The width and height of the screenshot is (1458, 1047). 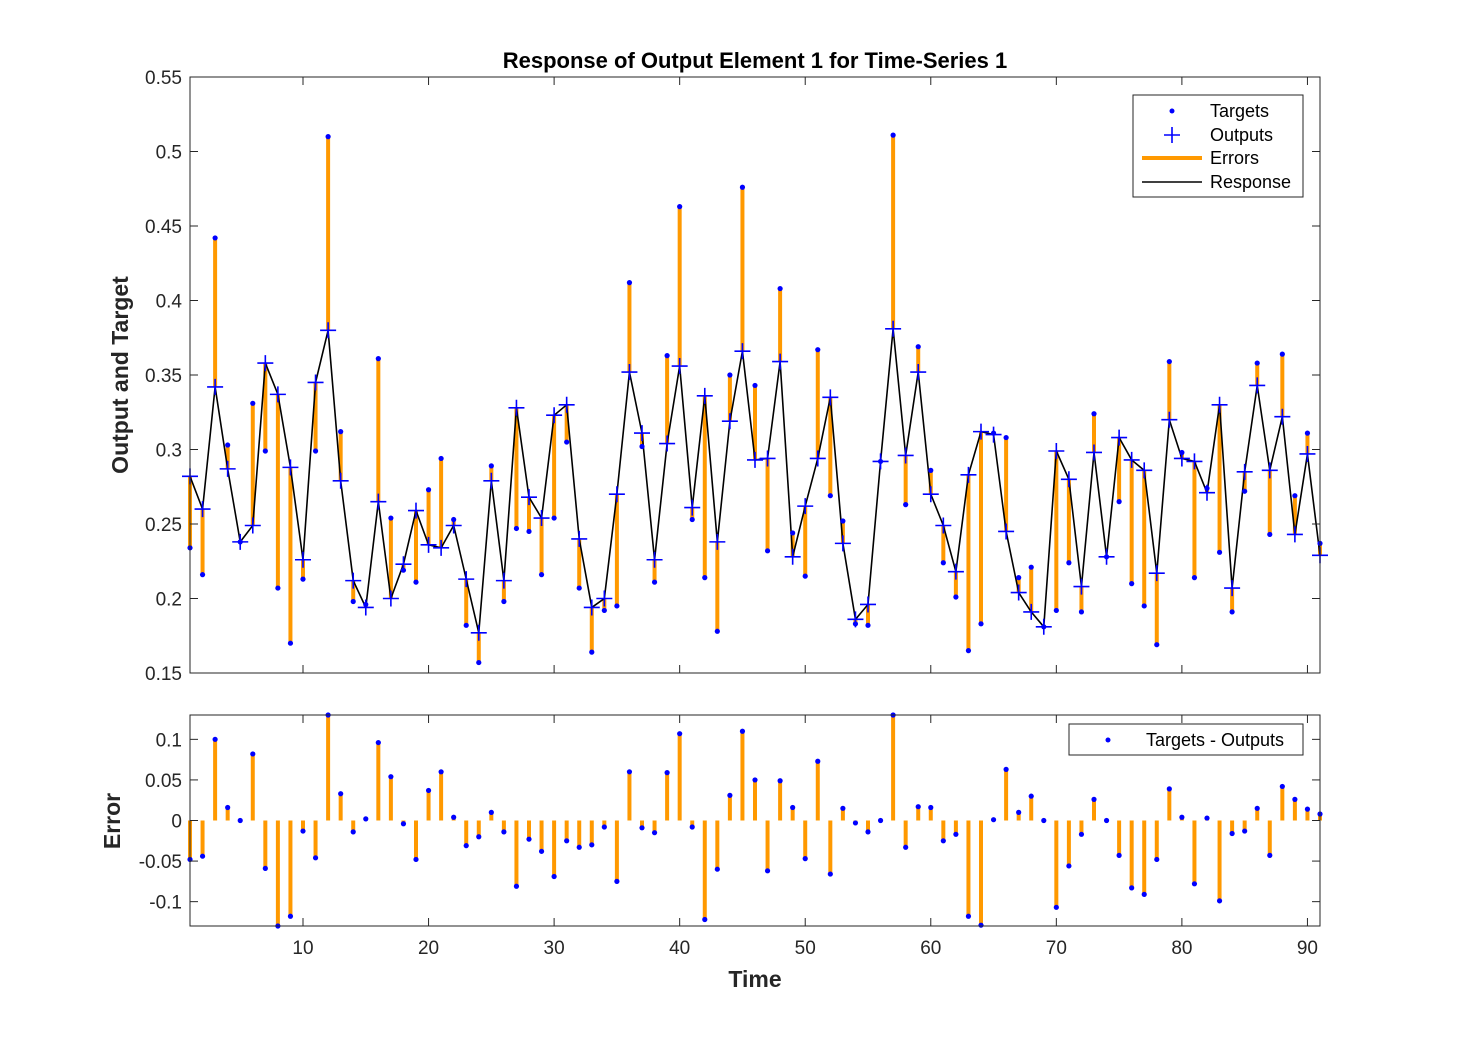 I want to click on y-tick-label: -0.1, so click(x=165, y=903).